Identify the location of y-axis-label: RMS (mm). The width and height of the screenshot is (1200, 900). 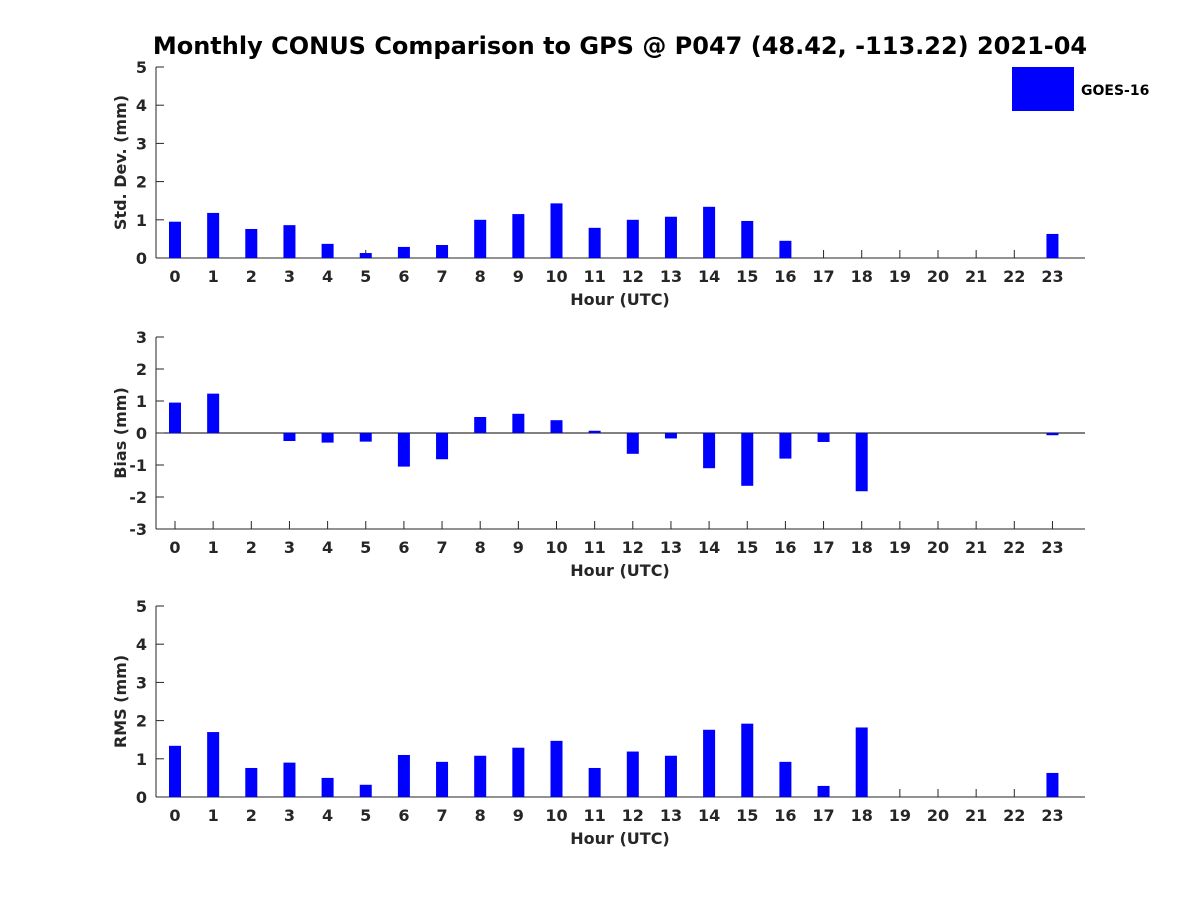
(120, 701).